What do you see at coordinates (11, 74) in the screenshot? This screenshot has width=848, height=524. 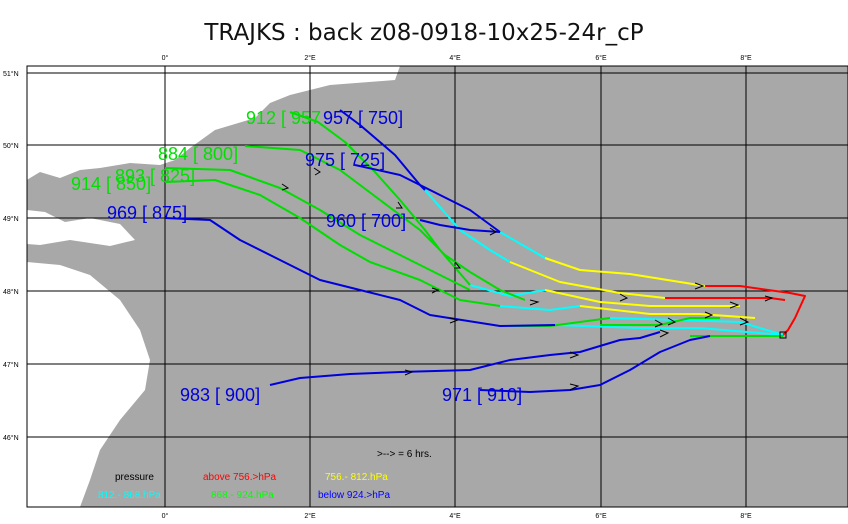 I see `lat-tick-0: 51°N` at bounding box center [11, 74].